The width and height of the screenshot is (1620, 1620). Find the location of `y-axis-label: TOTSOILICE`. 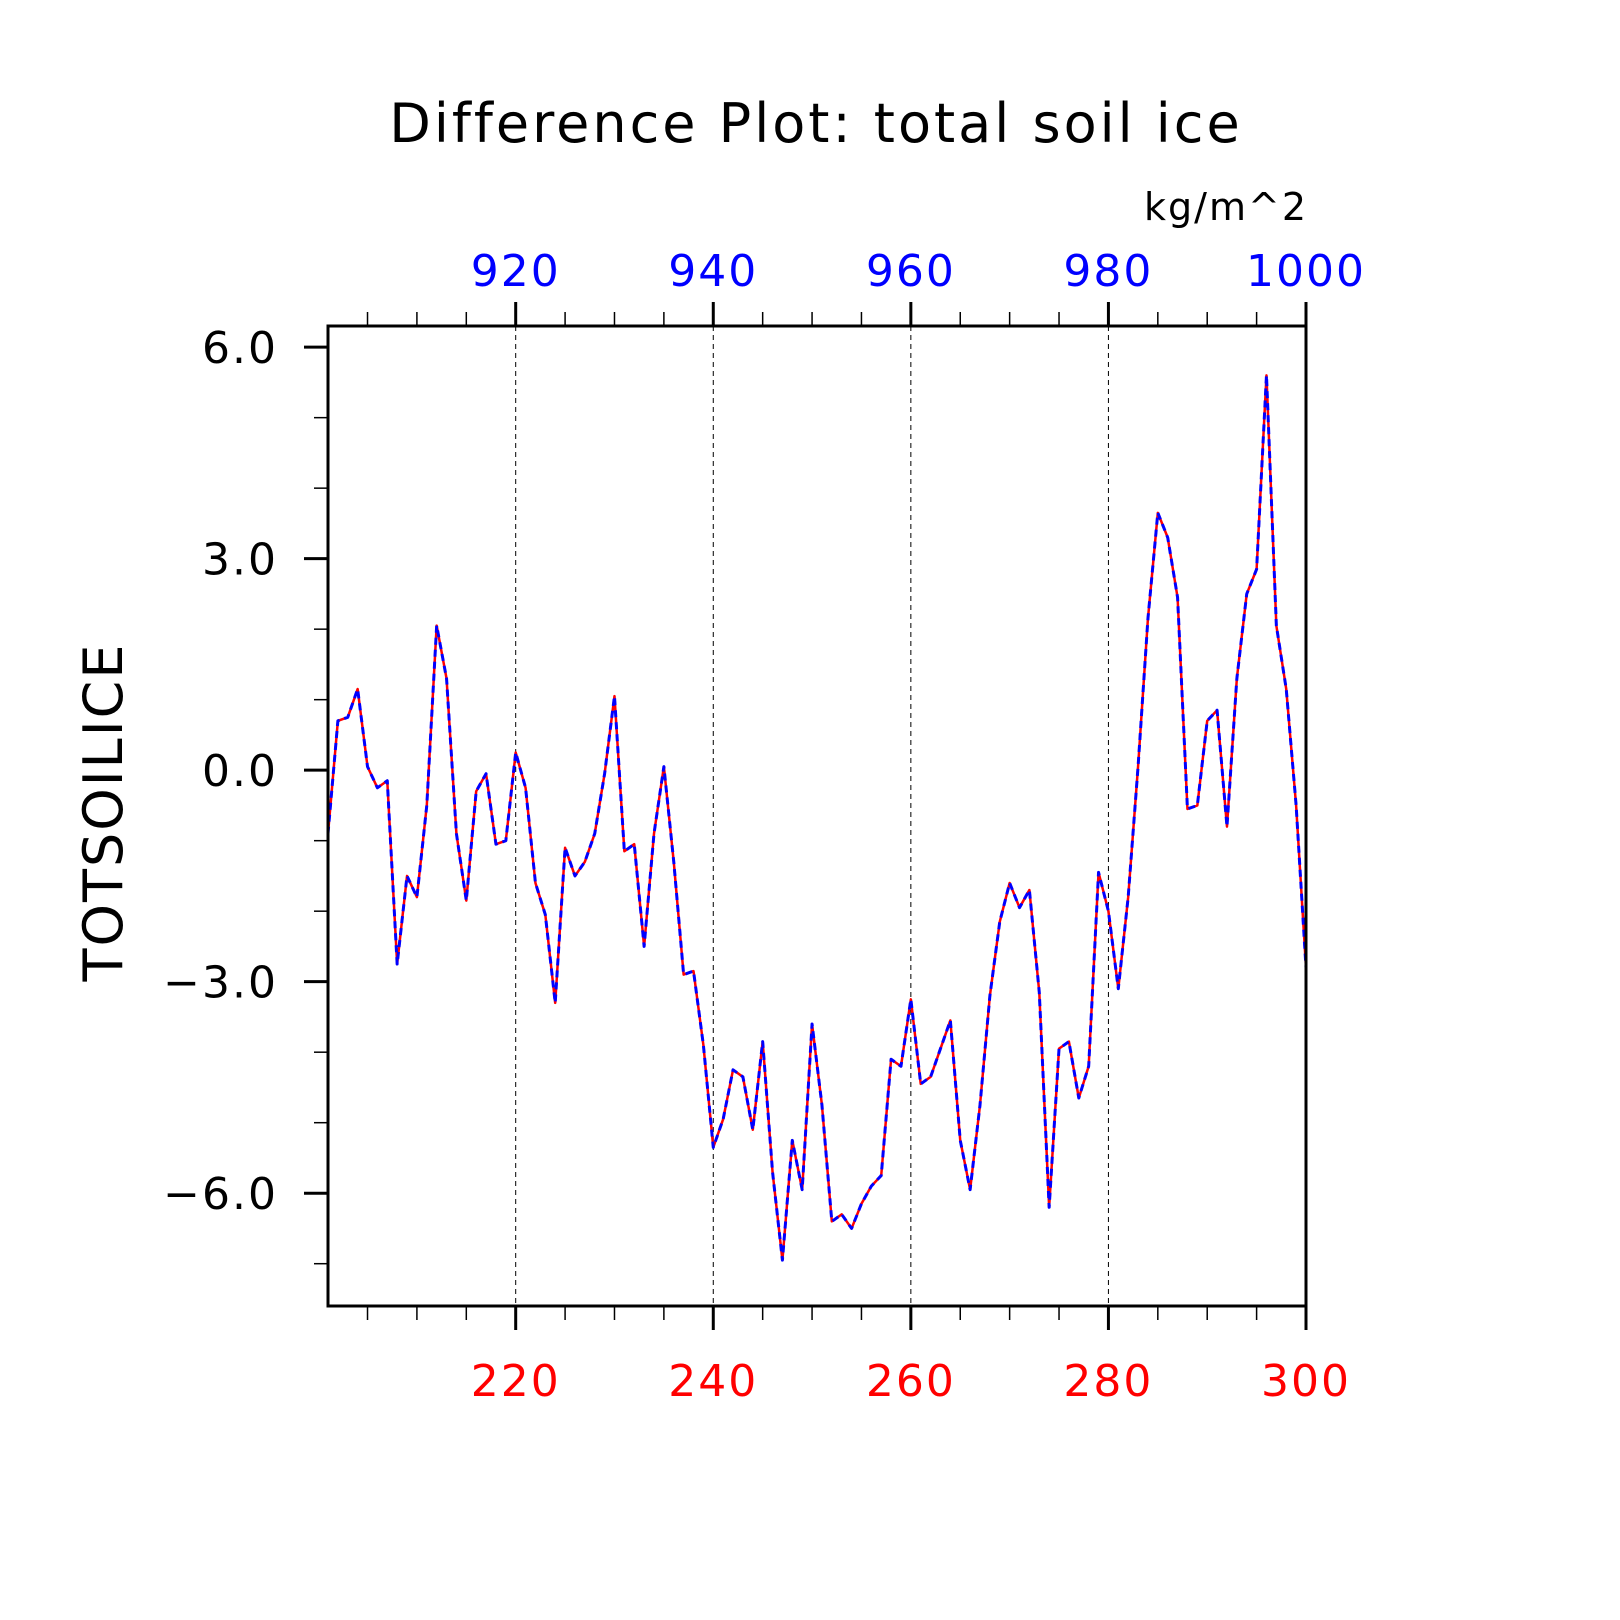

y-axis-label: TOTSOILICE is located at coordinates (103, 812).